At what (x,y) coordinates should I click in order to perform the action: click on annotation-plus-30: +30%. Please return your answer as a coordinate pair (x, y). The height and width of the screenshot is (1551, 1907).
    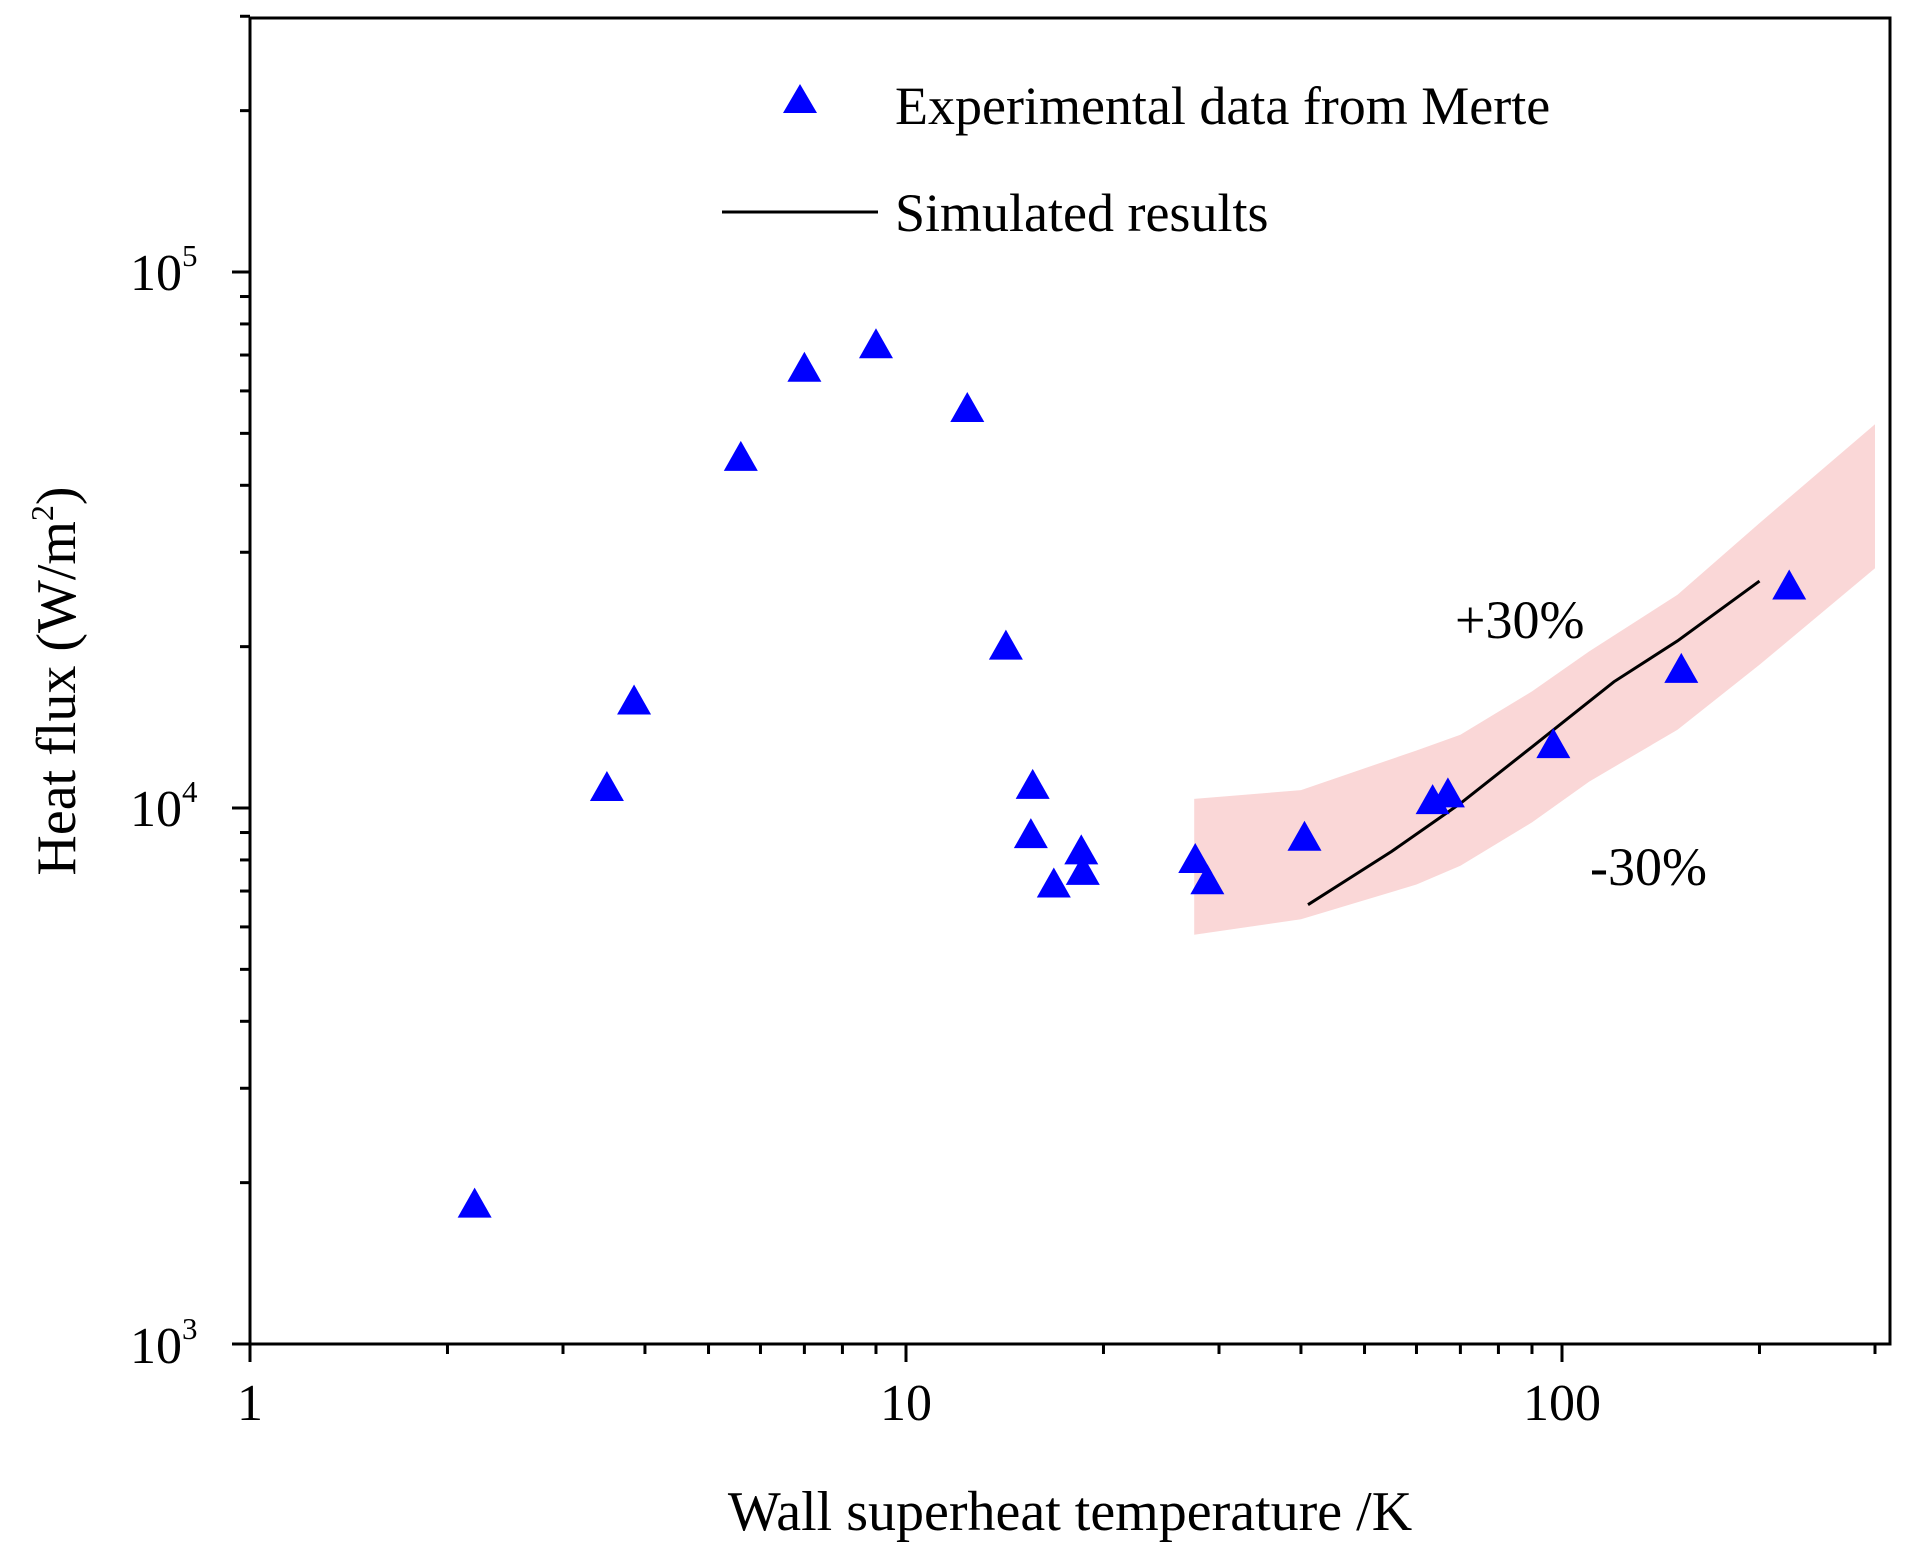
    Looking at the image, I should click on (1519, 620).